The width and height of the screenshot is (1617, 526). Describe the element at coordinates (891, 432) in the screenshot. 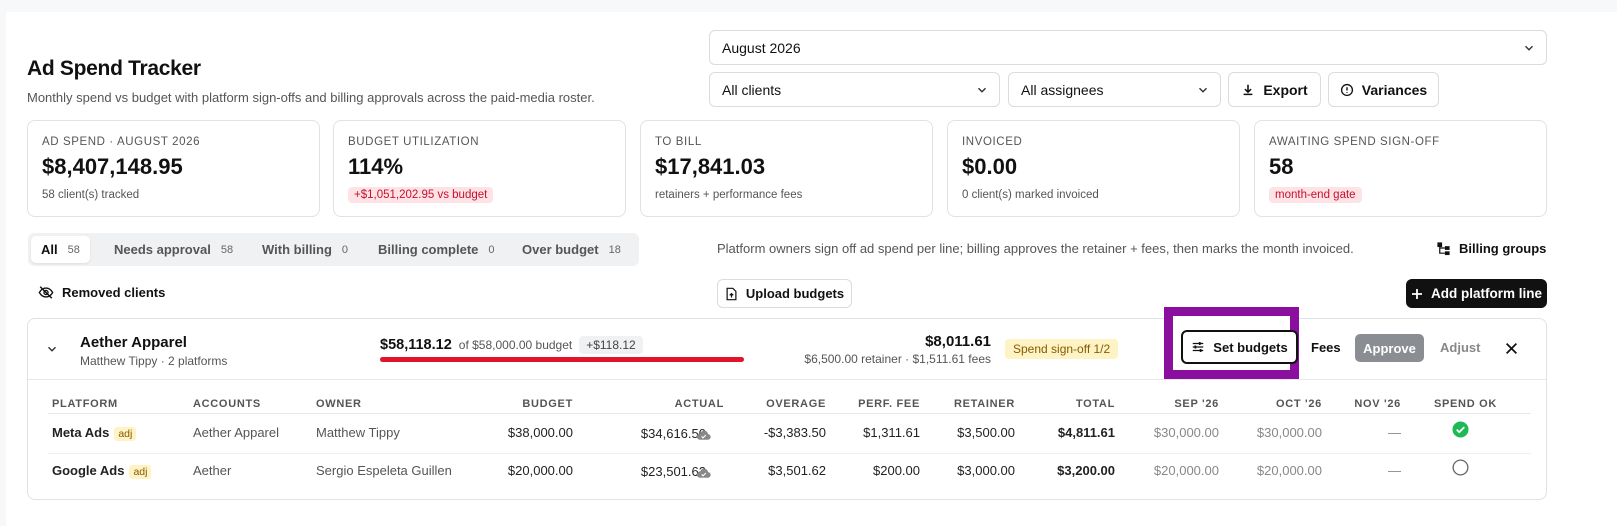

I see `perf-fee-cell: $1,311.61` at that location.